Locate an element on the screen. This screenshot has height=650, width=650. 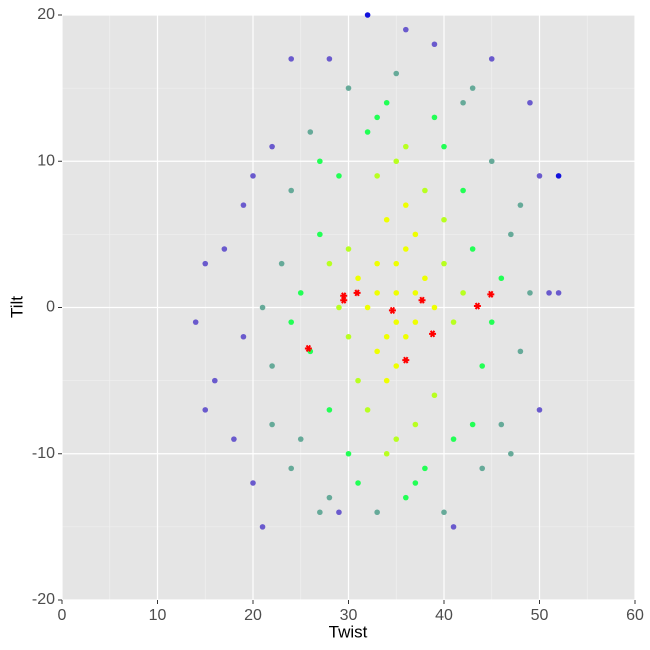
x-tick-label: 60 is located at coordinates (635, 615).